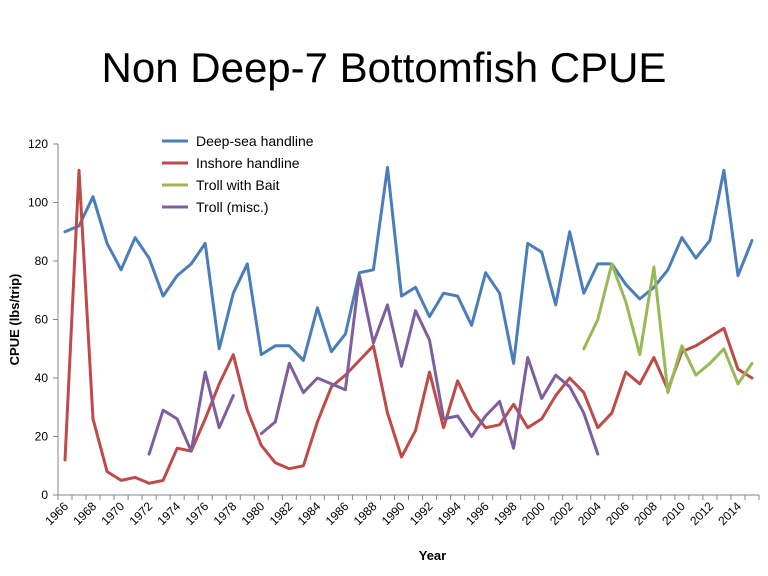 This screenshot has width=768, height=576. Describe the element at coordinates (561, 513) in the screenshot. I see `x-tick-label: 2002` at that location.